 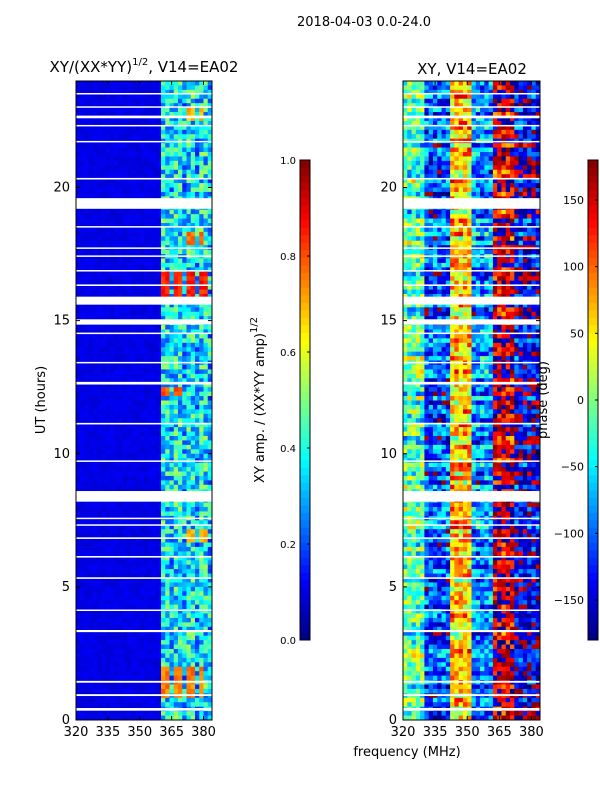 What do you see at coordinates (305, 336) in the screenshot?
I see `amplitude-colorbar-segment` at bounding box center [305, 336].